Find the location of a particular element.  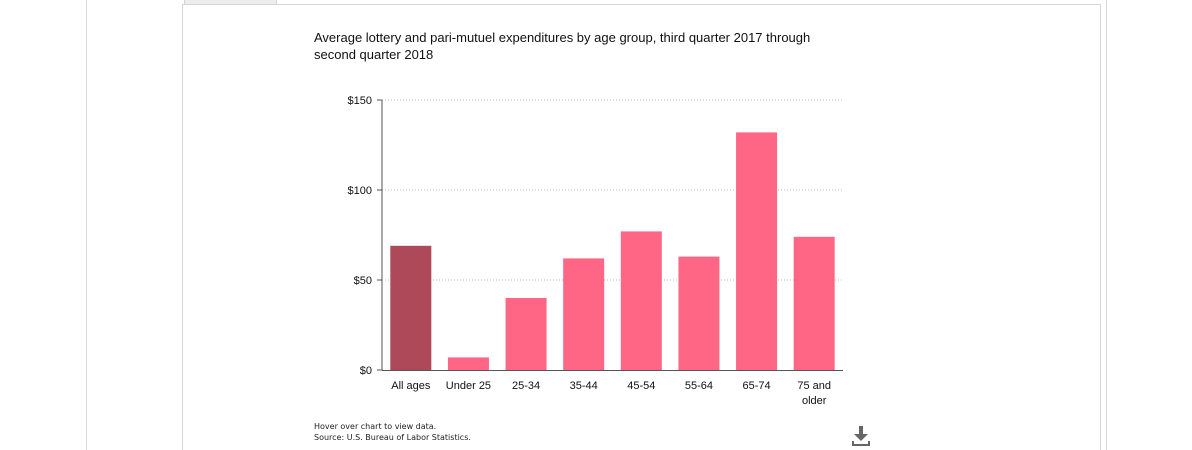

x-tick-label: 35-44 is located at coordinates (584, 386).